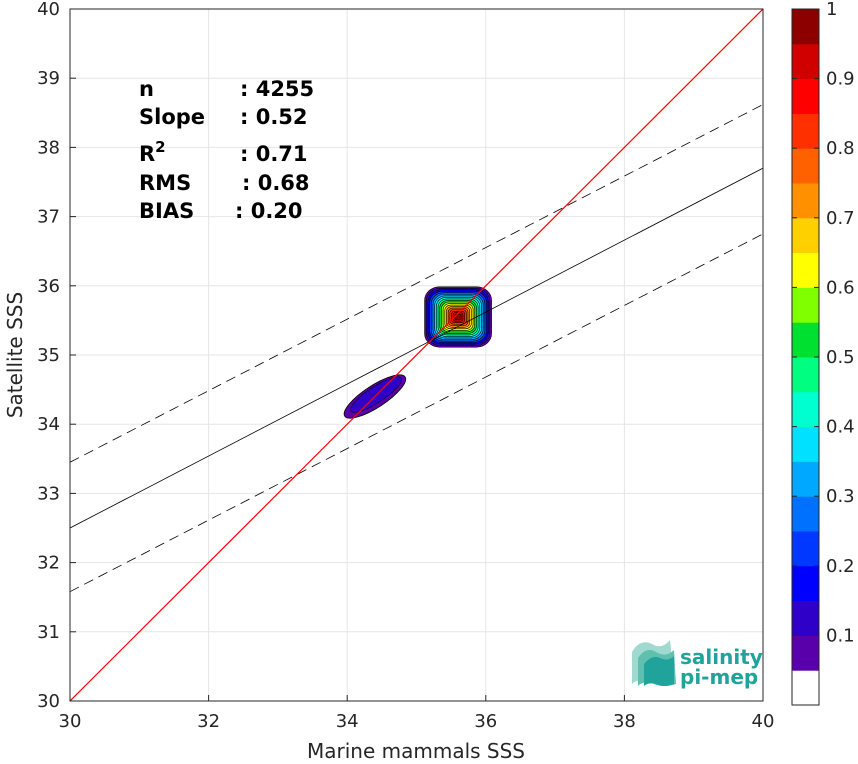  I want to click on stat-r2-label: R2, so click(152, 152).